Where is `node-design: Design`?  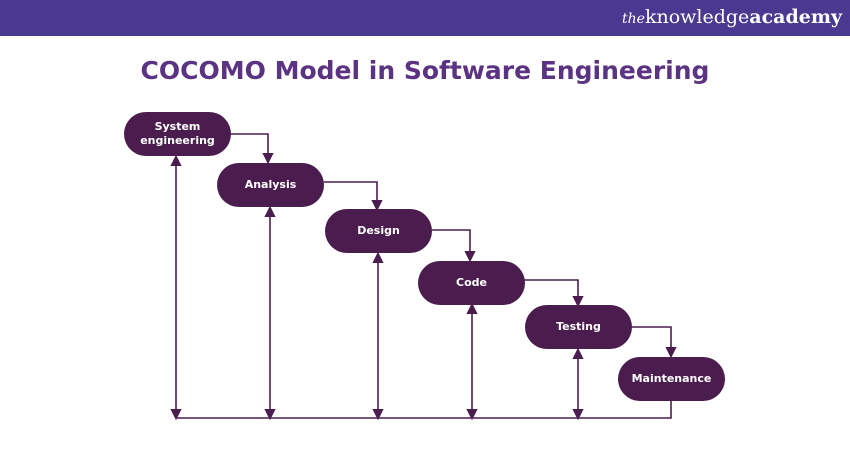
node-design: Design is located at coordinates (378, 231).